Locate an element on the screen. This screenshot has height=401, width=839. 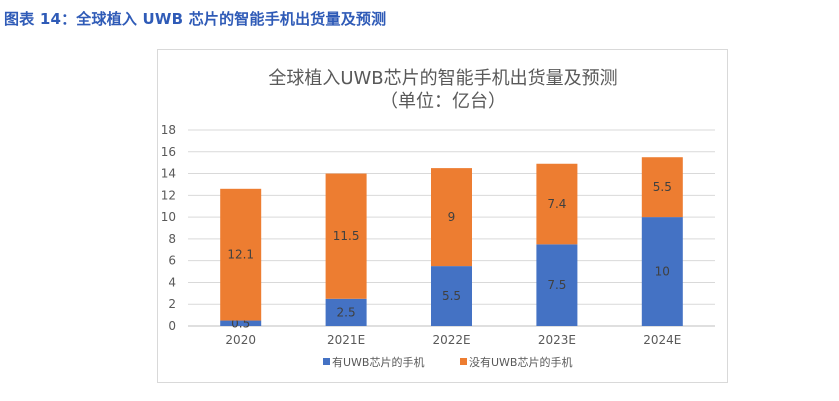
x-tick-label: 2021E is located at coordinates (346, 340).